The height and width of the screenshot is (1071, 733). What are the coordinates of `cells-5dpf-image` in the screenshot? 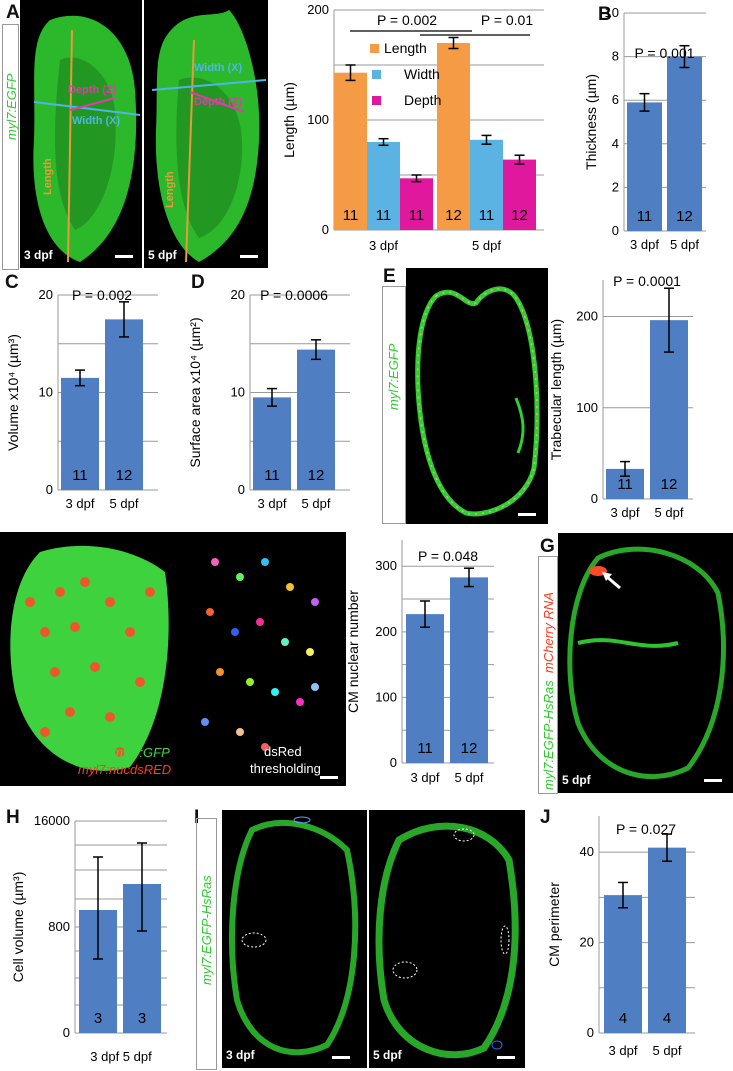 It's located at (447, 940).